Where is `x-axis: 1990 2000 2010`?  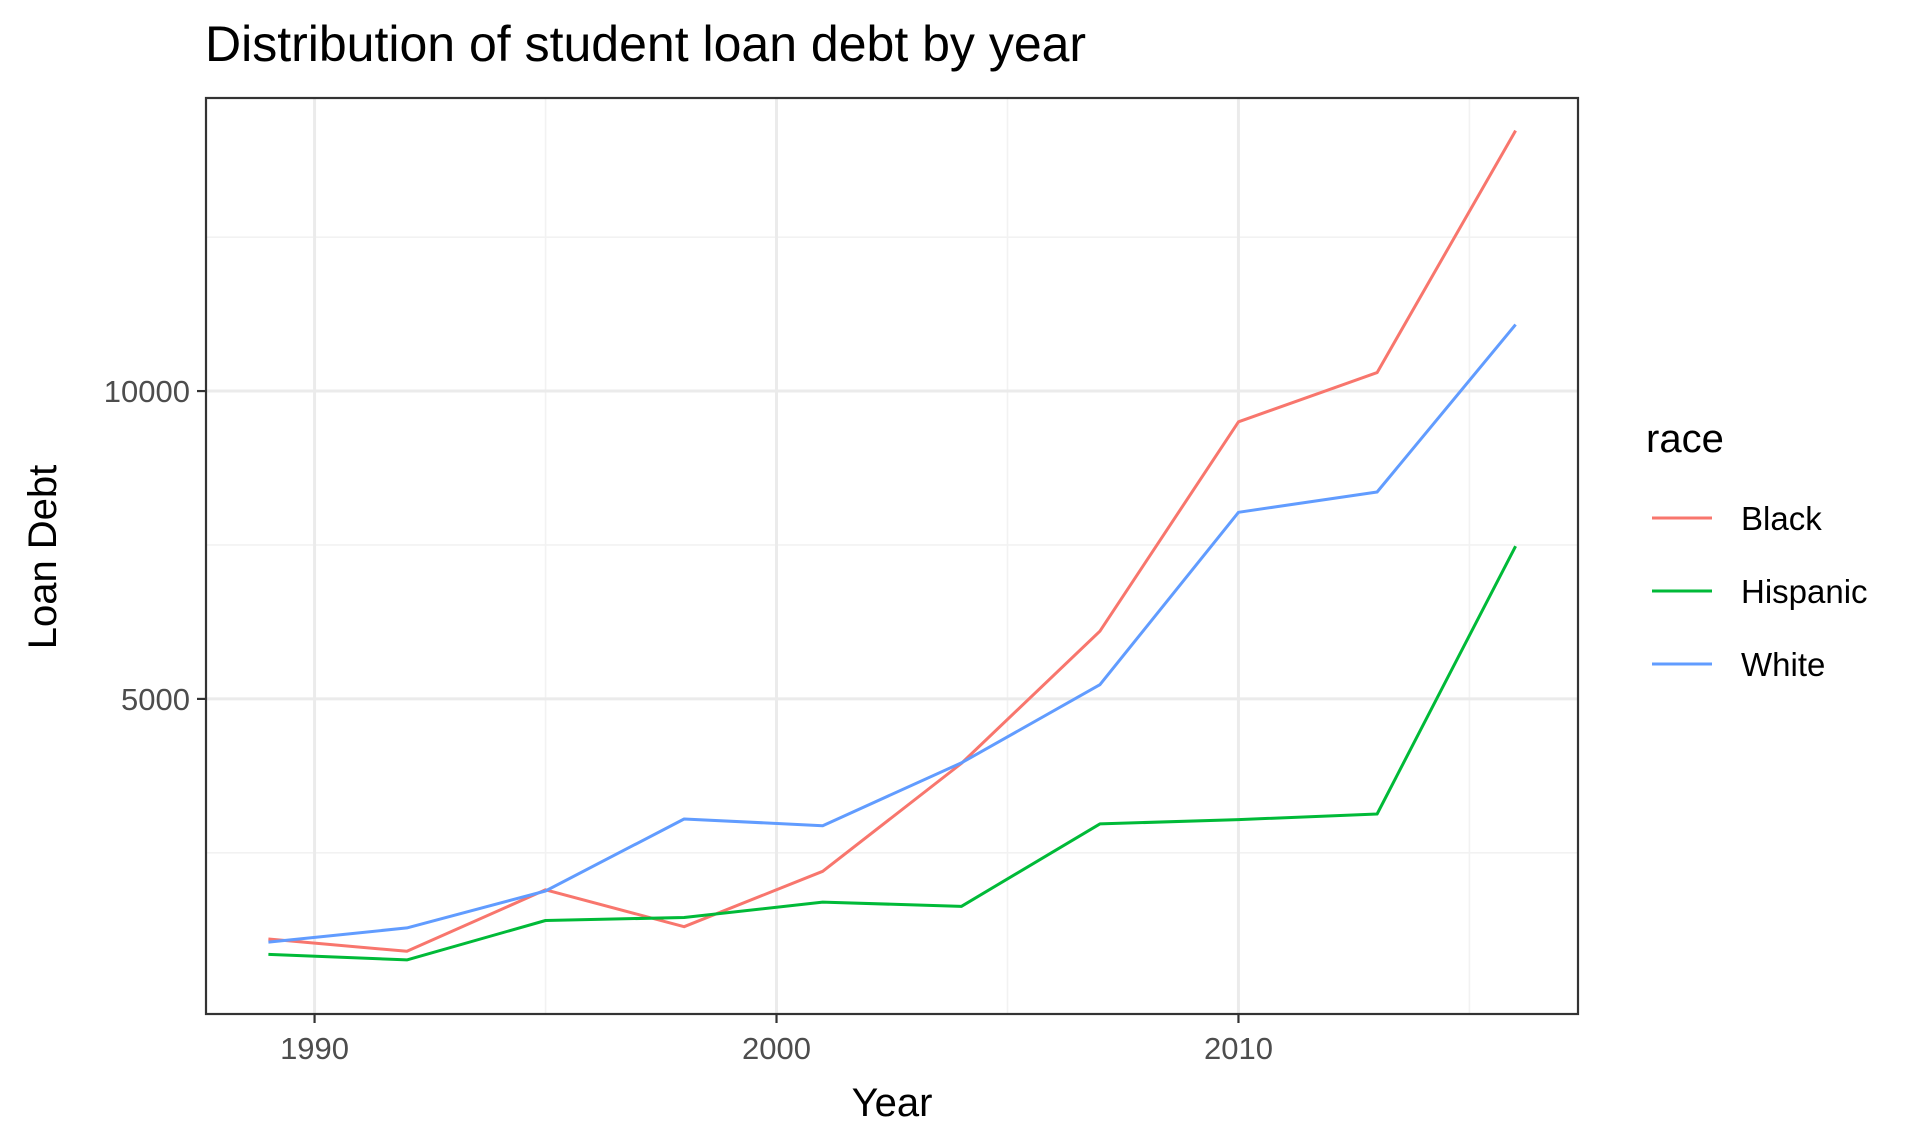
x-axis: 1990 2000 2010 is located at coordinates (776, 1040).